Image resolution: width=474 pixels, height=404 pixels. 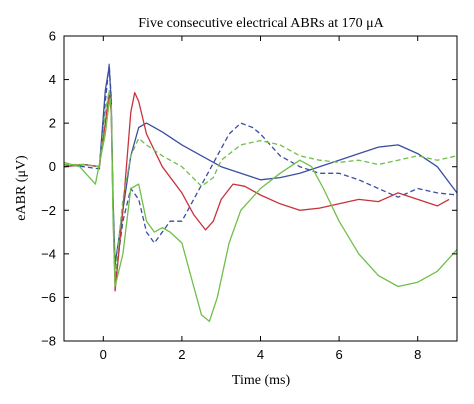 I want to click on y-tick-label: 2, so click(x=52, y=123).